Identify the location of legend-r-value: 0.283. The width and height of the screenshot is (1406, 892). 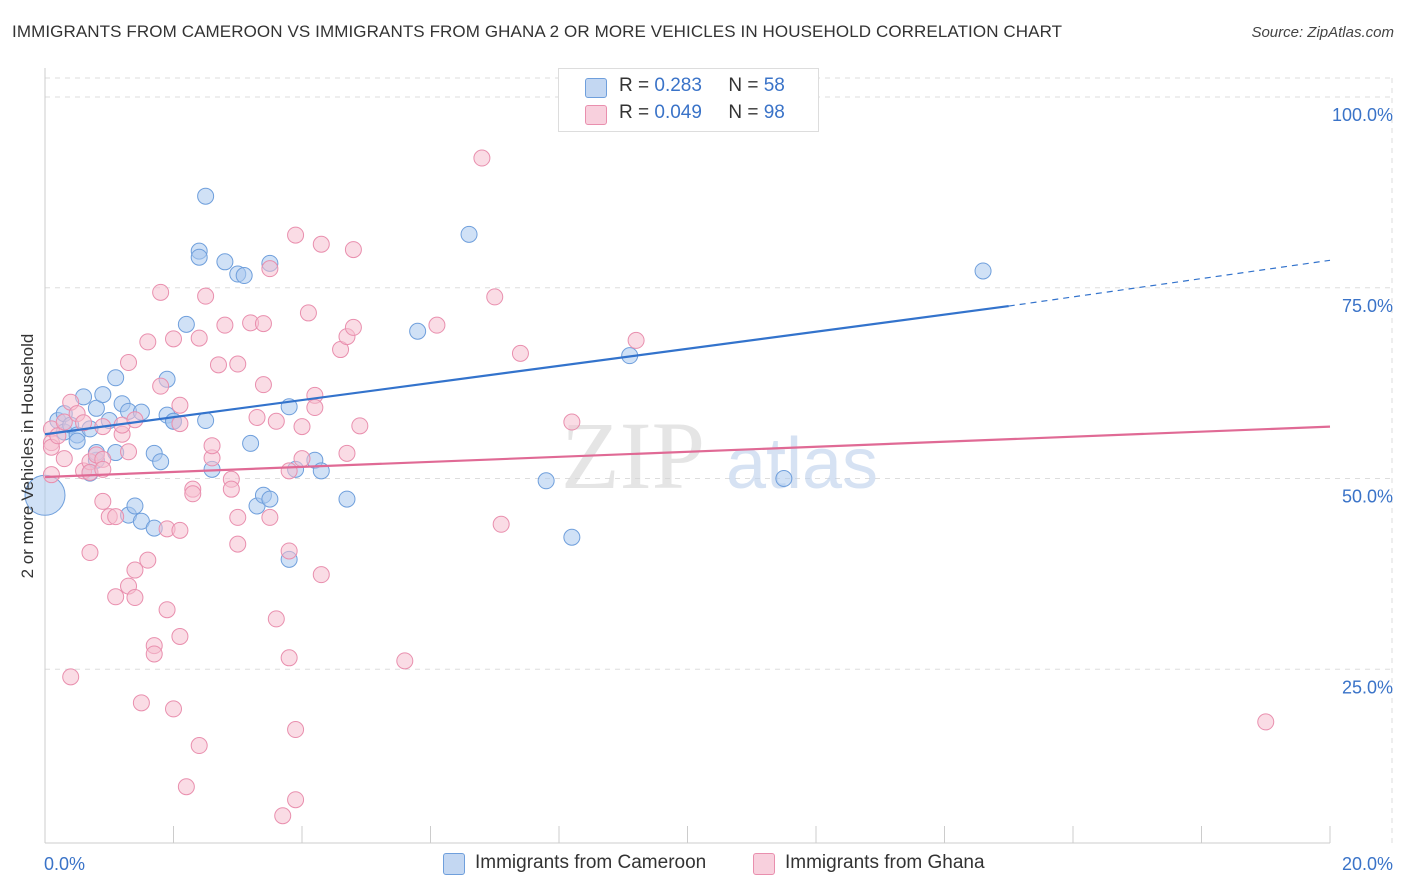
(678, 85).